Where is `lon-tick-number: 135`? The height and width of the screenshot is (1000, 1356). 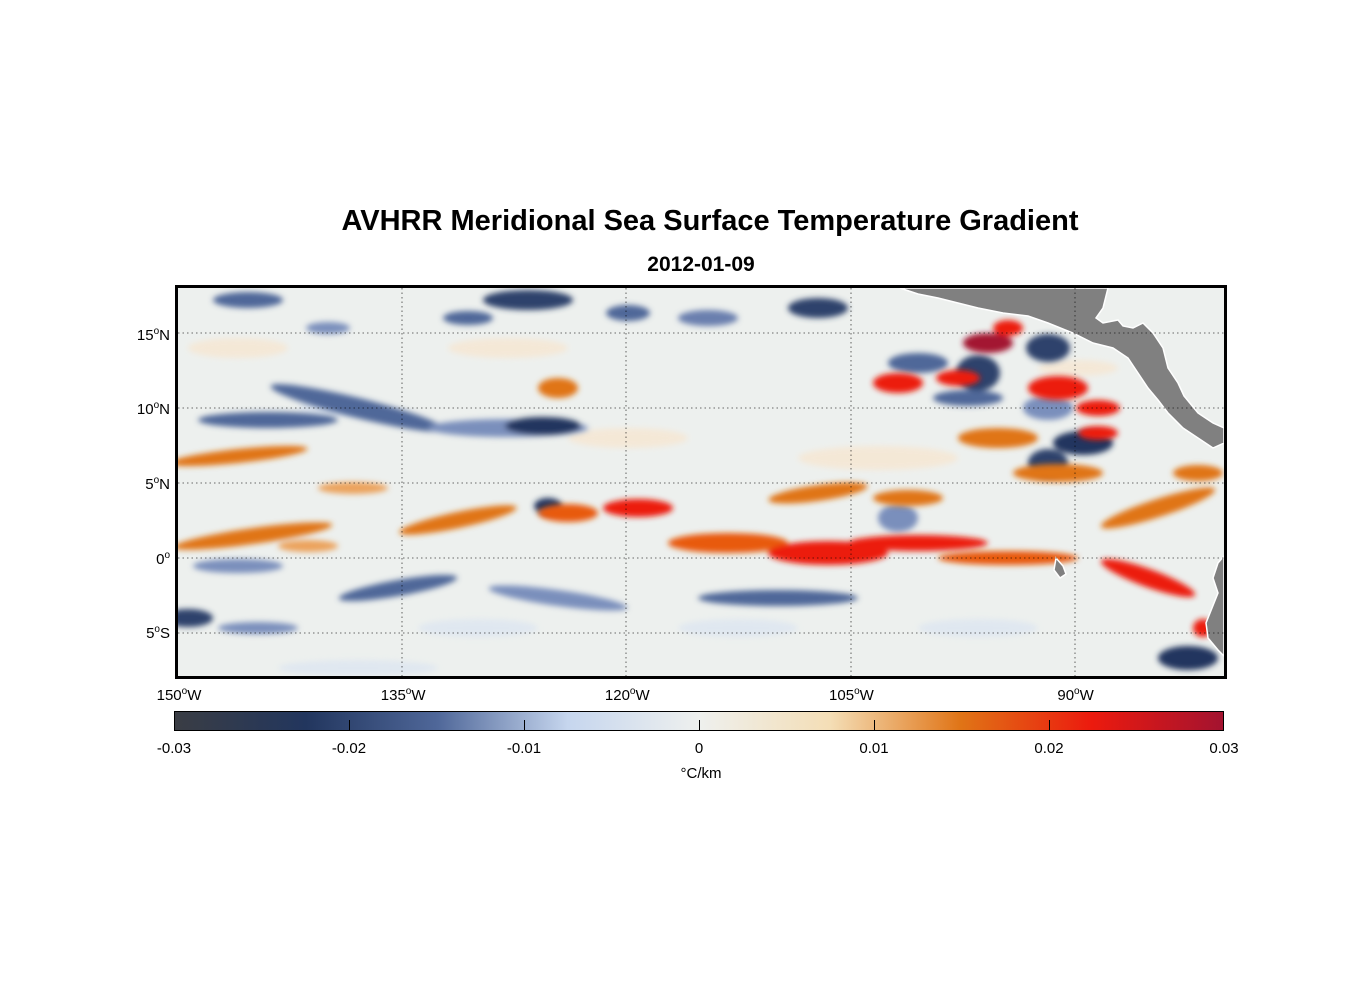
lon-tick-number: 135 is located at coordinates (393, 695).